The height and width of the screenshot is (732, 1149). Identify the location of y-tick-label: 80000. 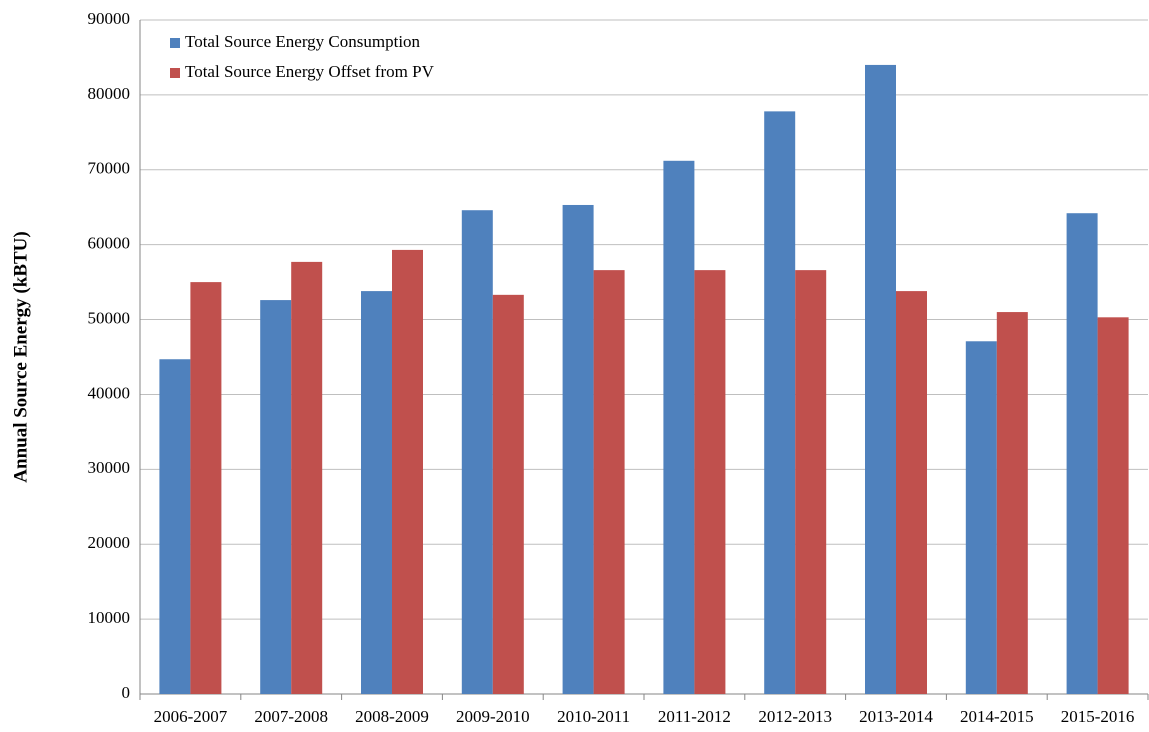
(109, 93).